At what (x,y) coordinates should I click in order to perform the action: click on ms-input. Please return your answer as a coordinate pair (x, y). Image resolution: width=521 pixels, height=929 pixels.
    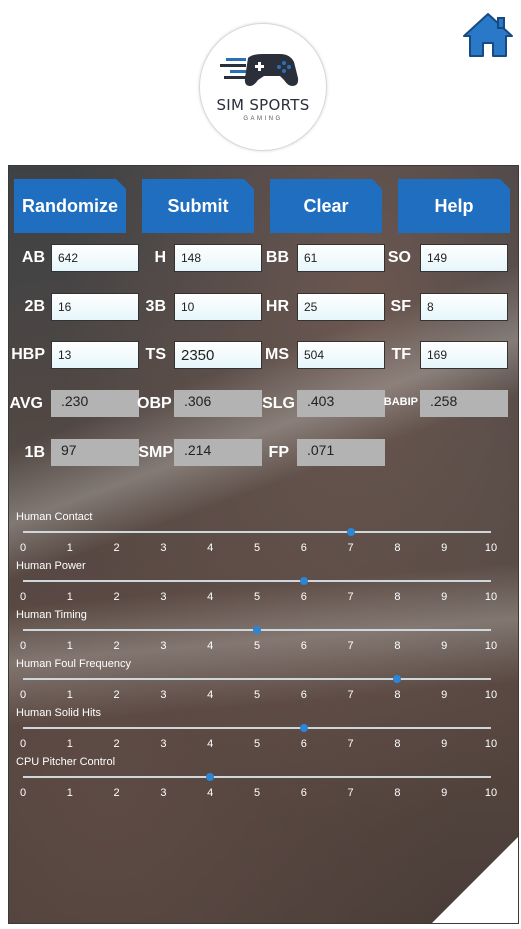
    Looking at the image, I should click on (341, 355).